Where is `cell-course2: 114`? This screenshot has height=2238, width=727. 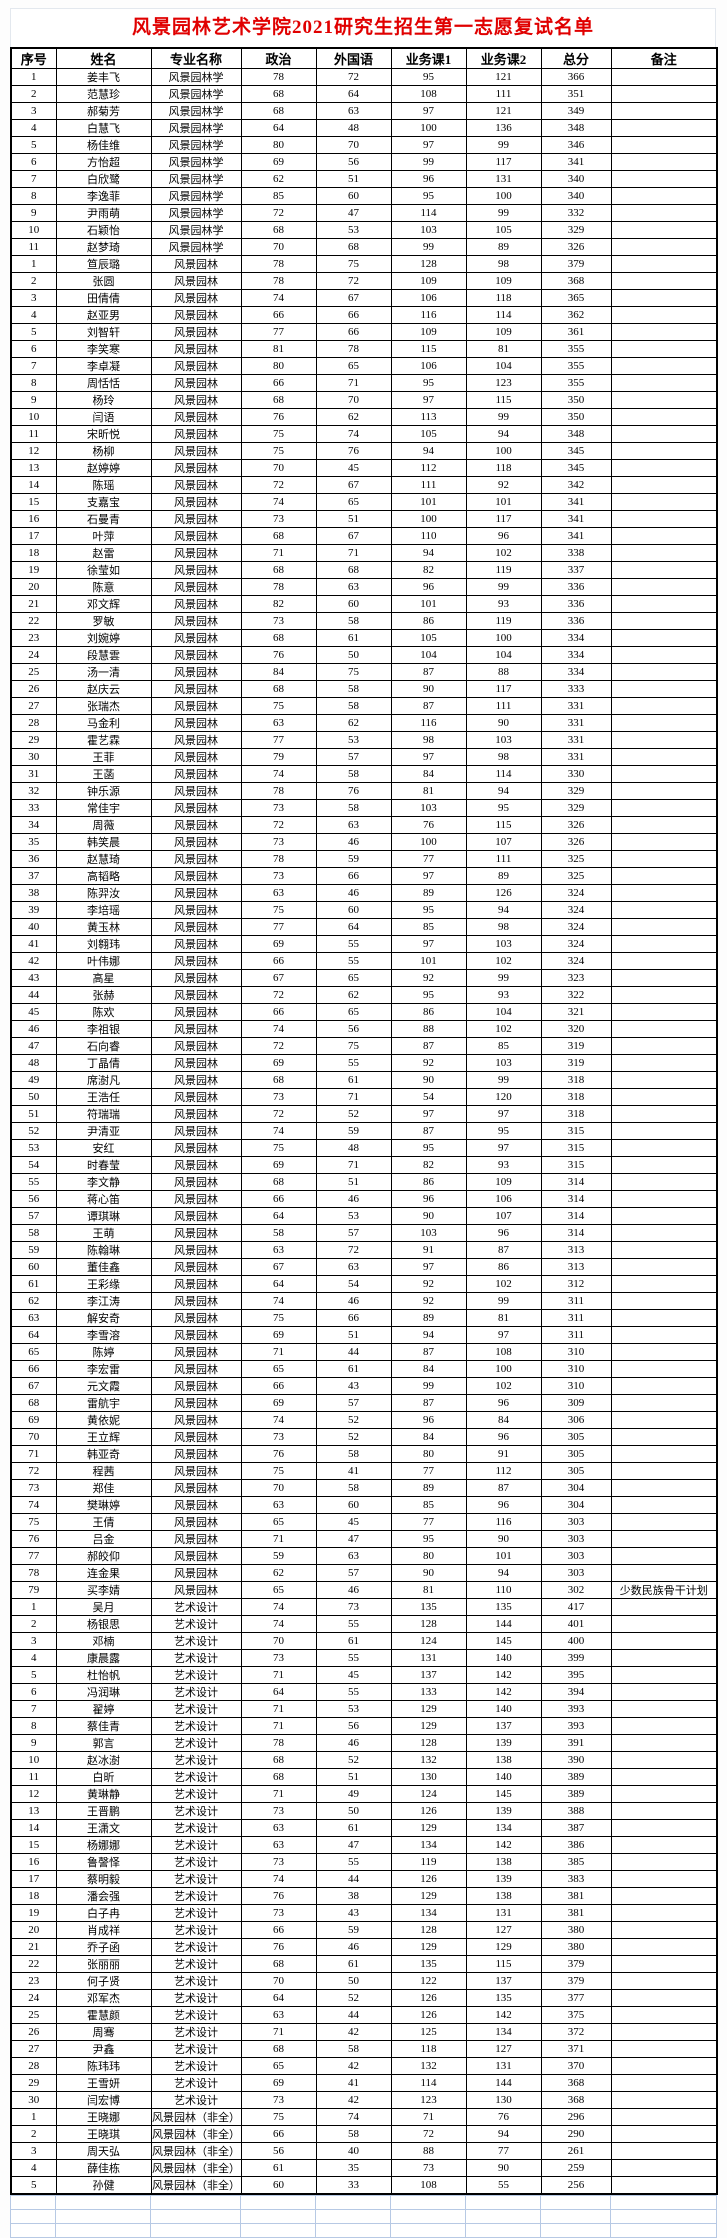
cell-course2: 114 is located at coordinates (503, 774).